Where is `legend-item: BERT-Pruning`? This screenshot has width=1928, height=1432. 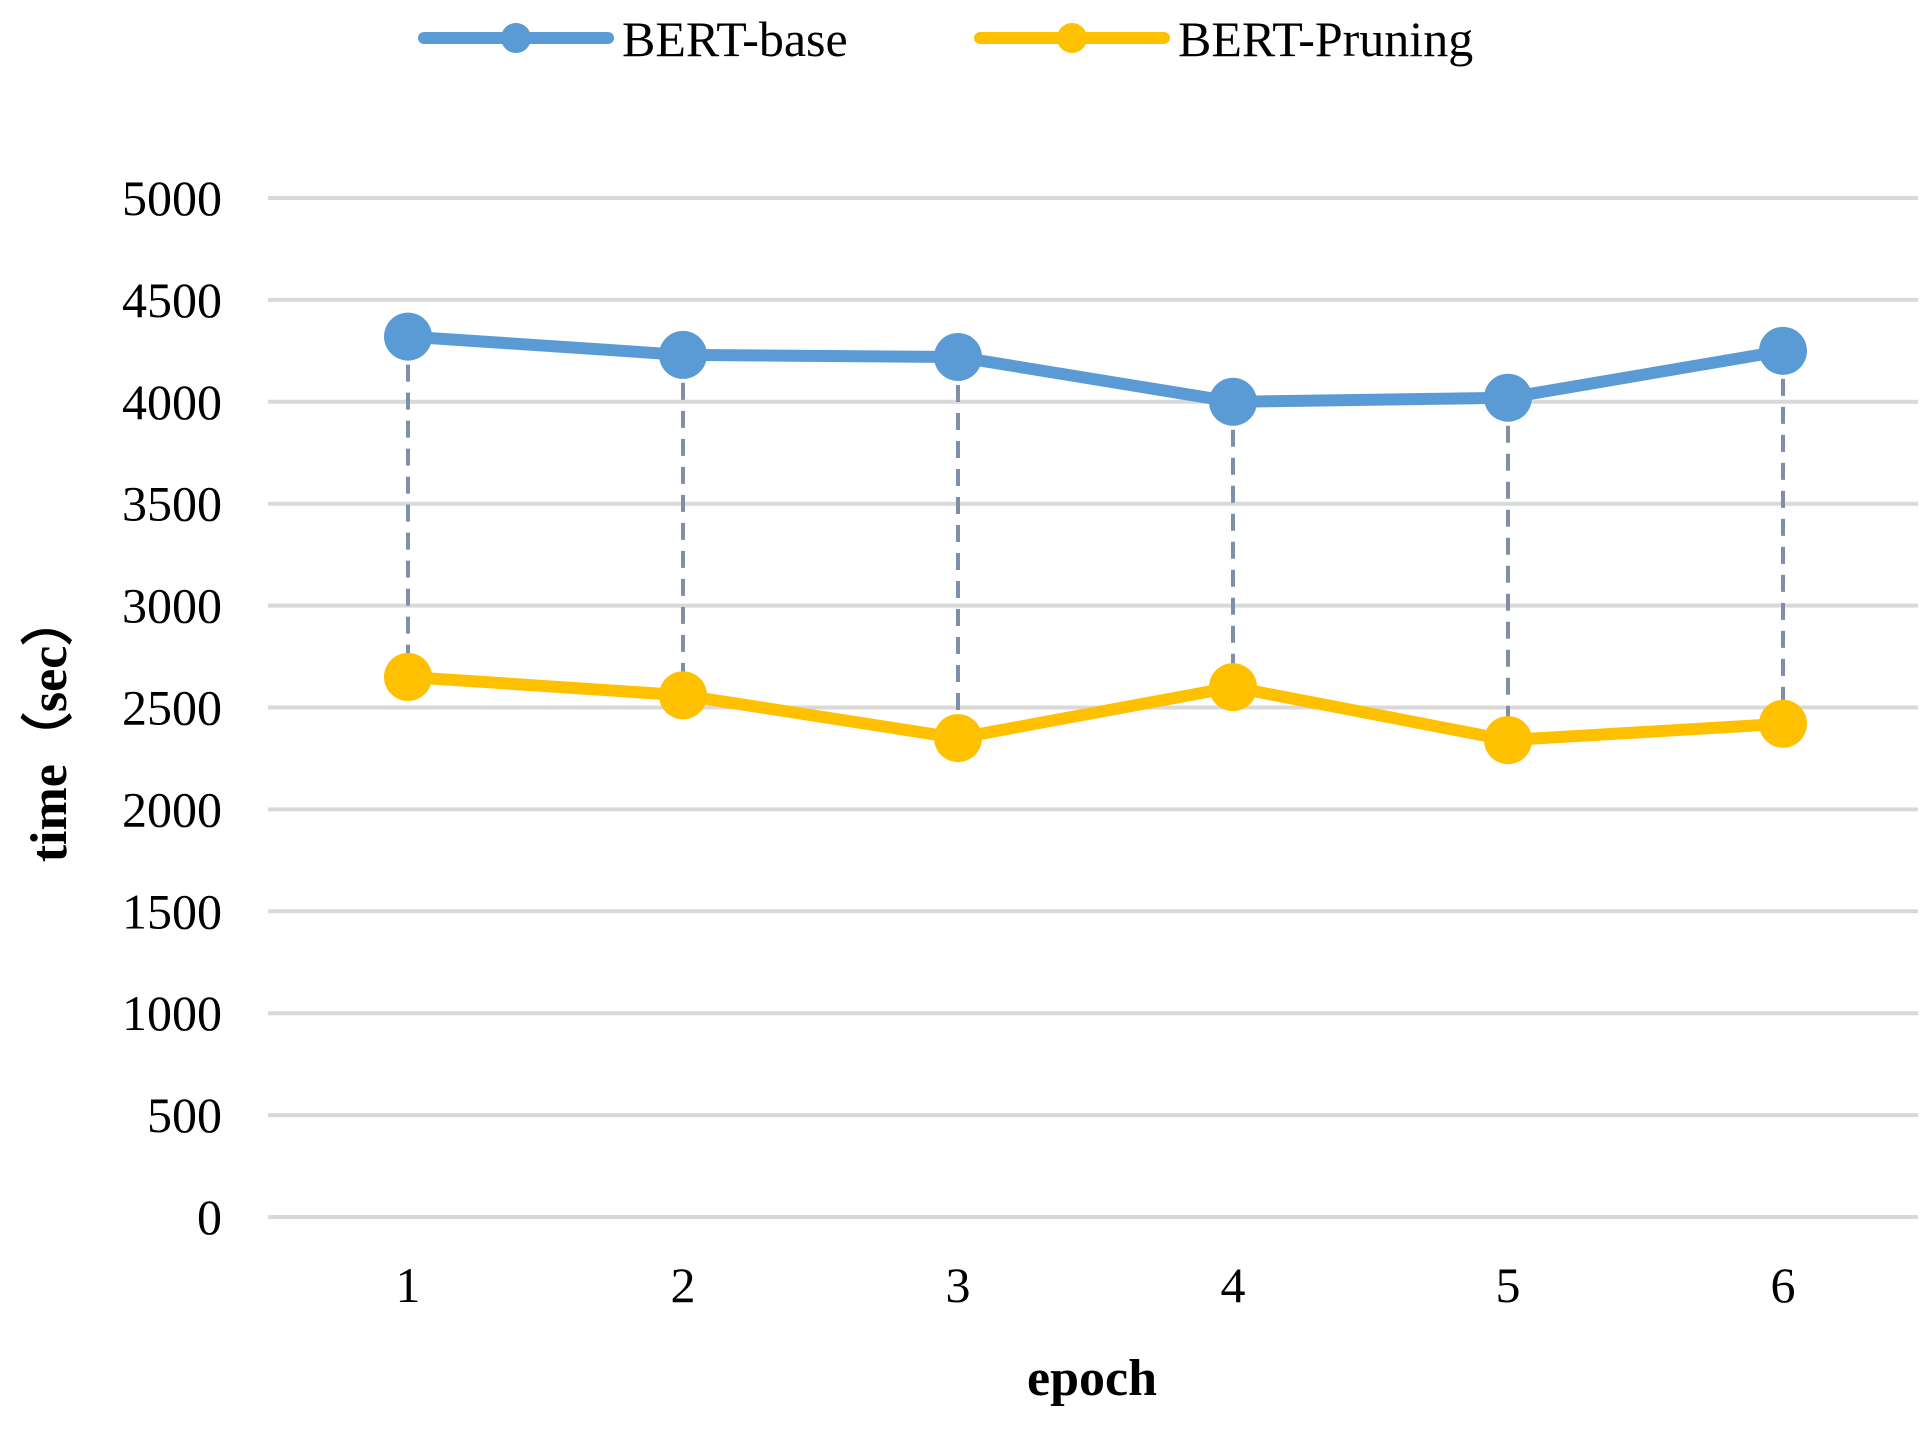
legend-item: BERT-Pruning is located at coordinates (1223, 39).